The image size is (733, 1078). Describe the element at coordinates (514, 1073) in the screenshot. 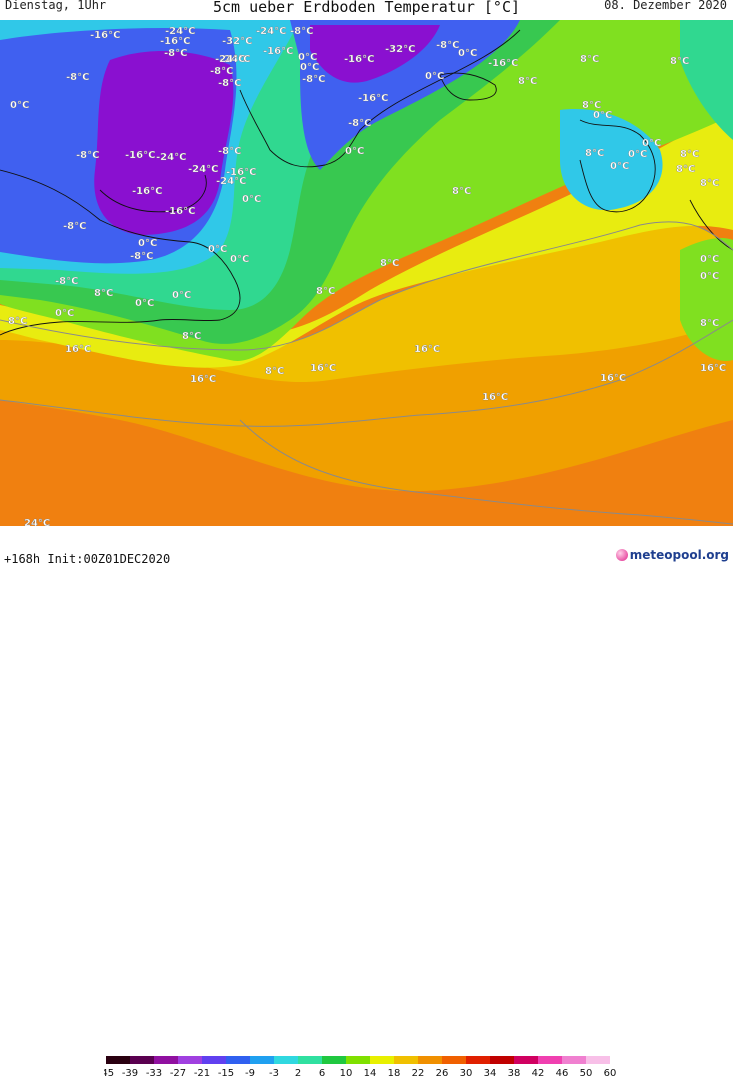

I see `scale-tick-label: 38` at that location.